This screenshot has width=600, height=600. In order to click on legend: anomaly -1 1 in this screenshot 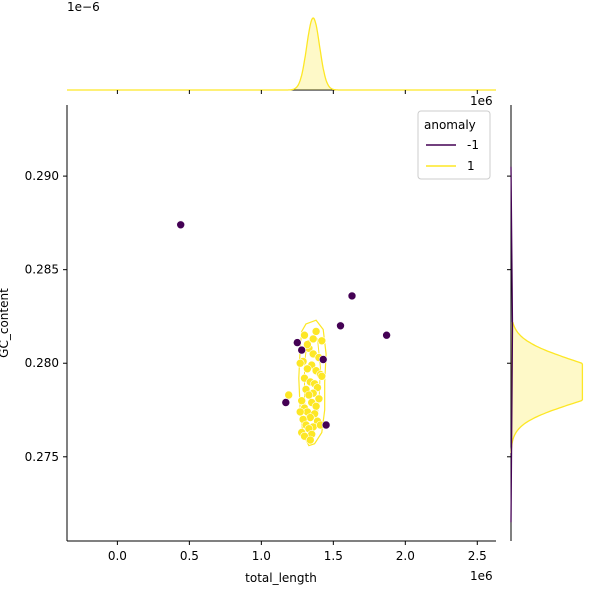, I will do `click(454, 145)`.